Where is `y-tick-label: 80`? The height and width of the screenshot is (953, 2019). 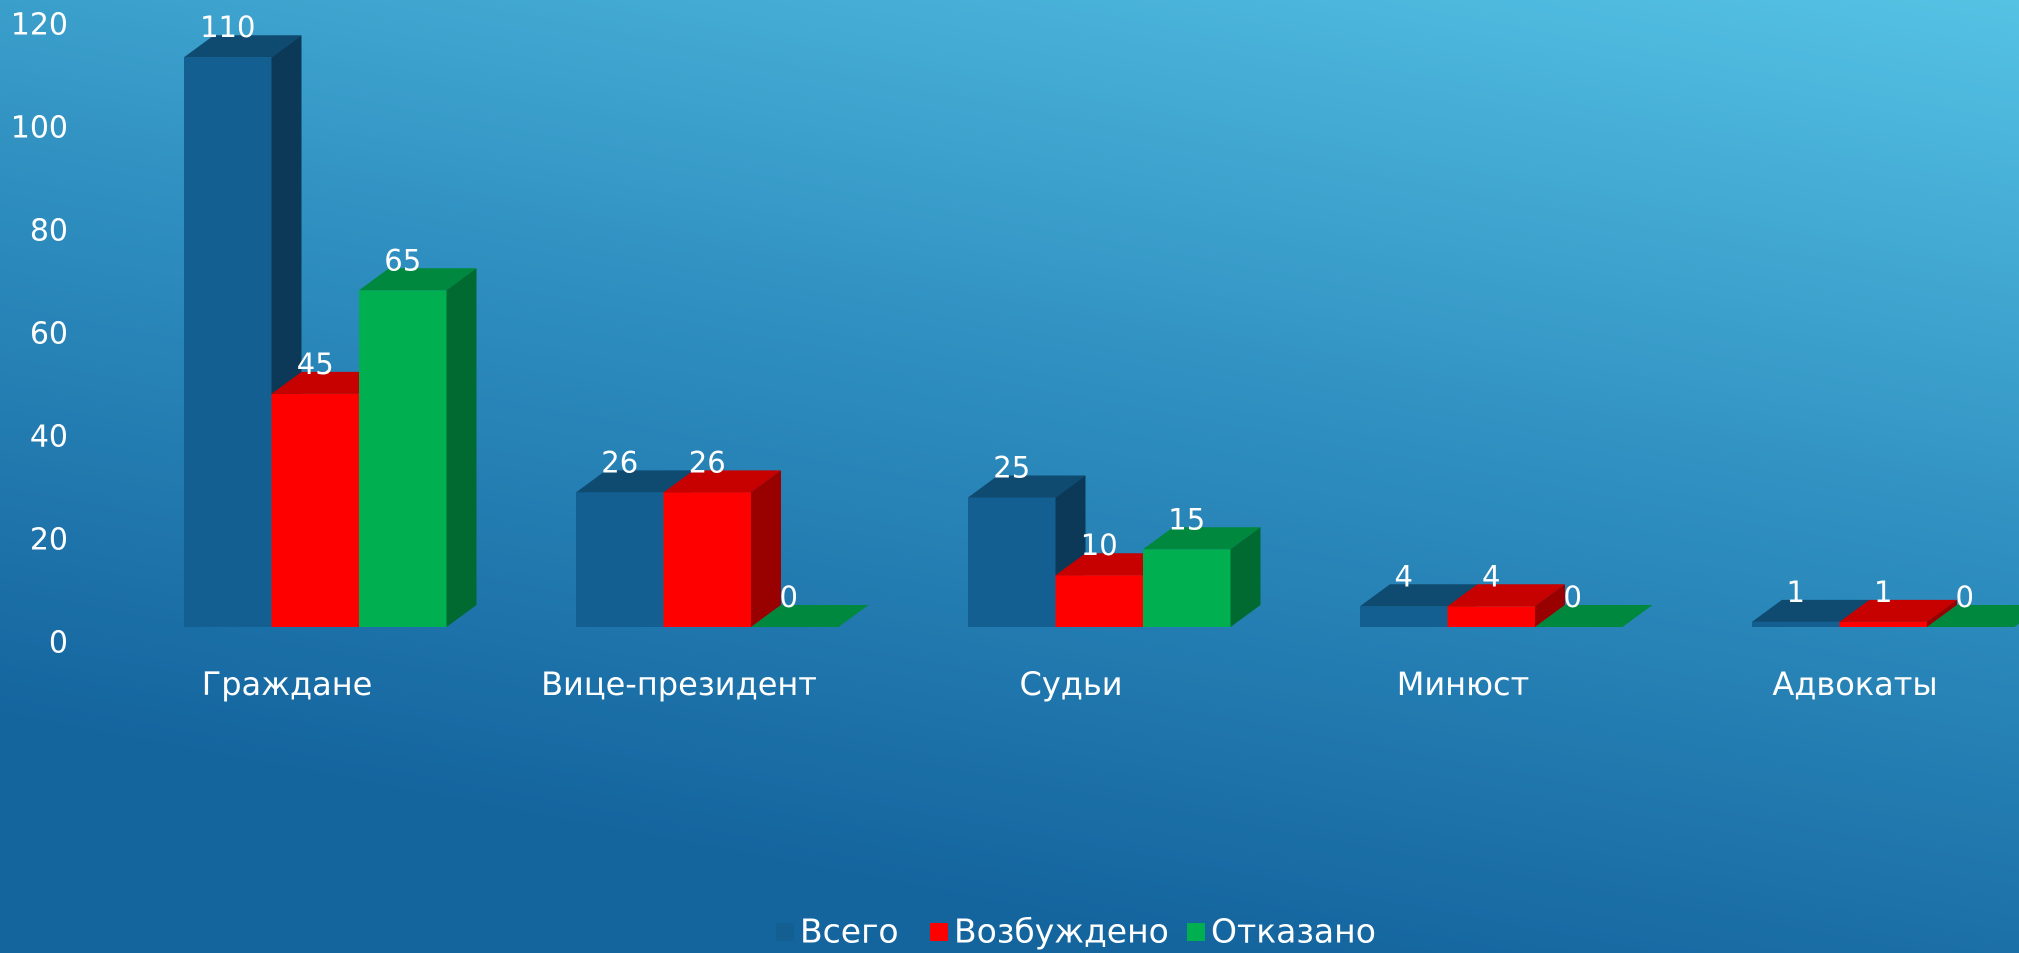 y-tick-label: 80 is located at coordinates (49, 231).